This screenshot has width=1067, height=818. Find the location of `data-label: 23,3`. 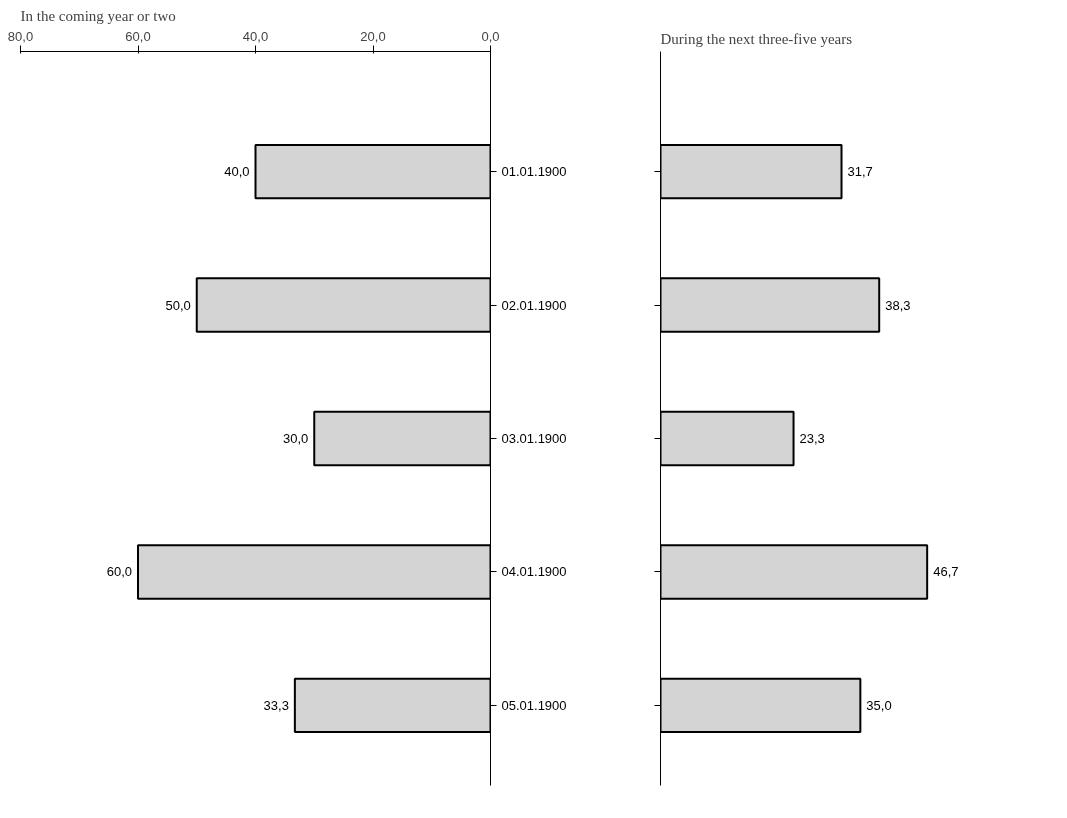

data-label: 23,3 is located at coordinates (812, 439).